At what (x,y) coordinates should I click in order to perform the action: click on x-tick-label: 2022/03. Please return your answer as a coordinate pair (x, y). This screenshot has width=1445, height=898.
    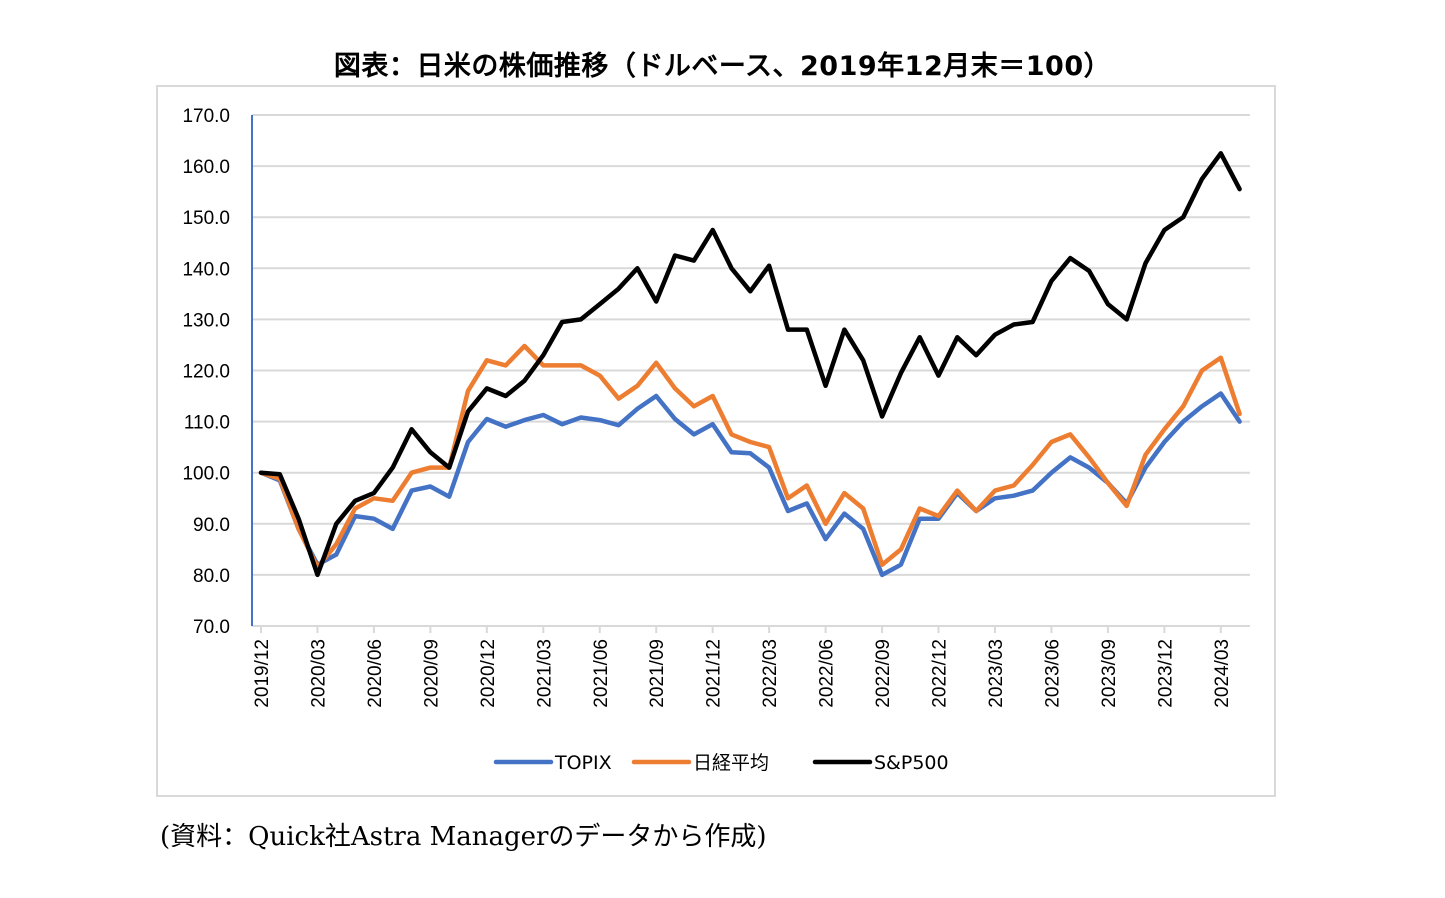
    Looking at the image, I should click on (770, 673).